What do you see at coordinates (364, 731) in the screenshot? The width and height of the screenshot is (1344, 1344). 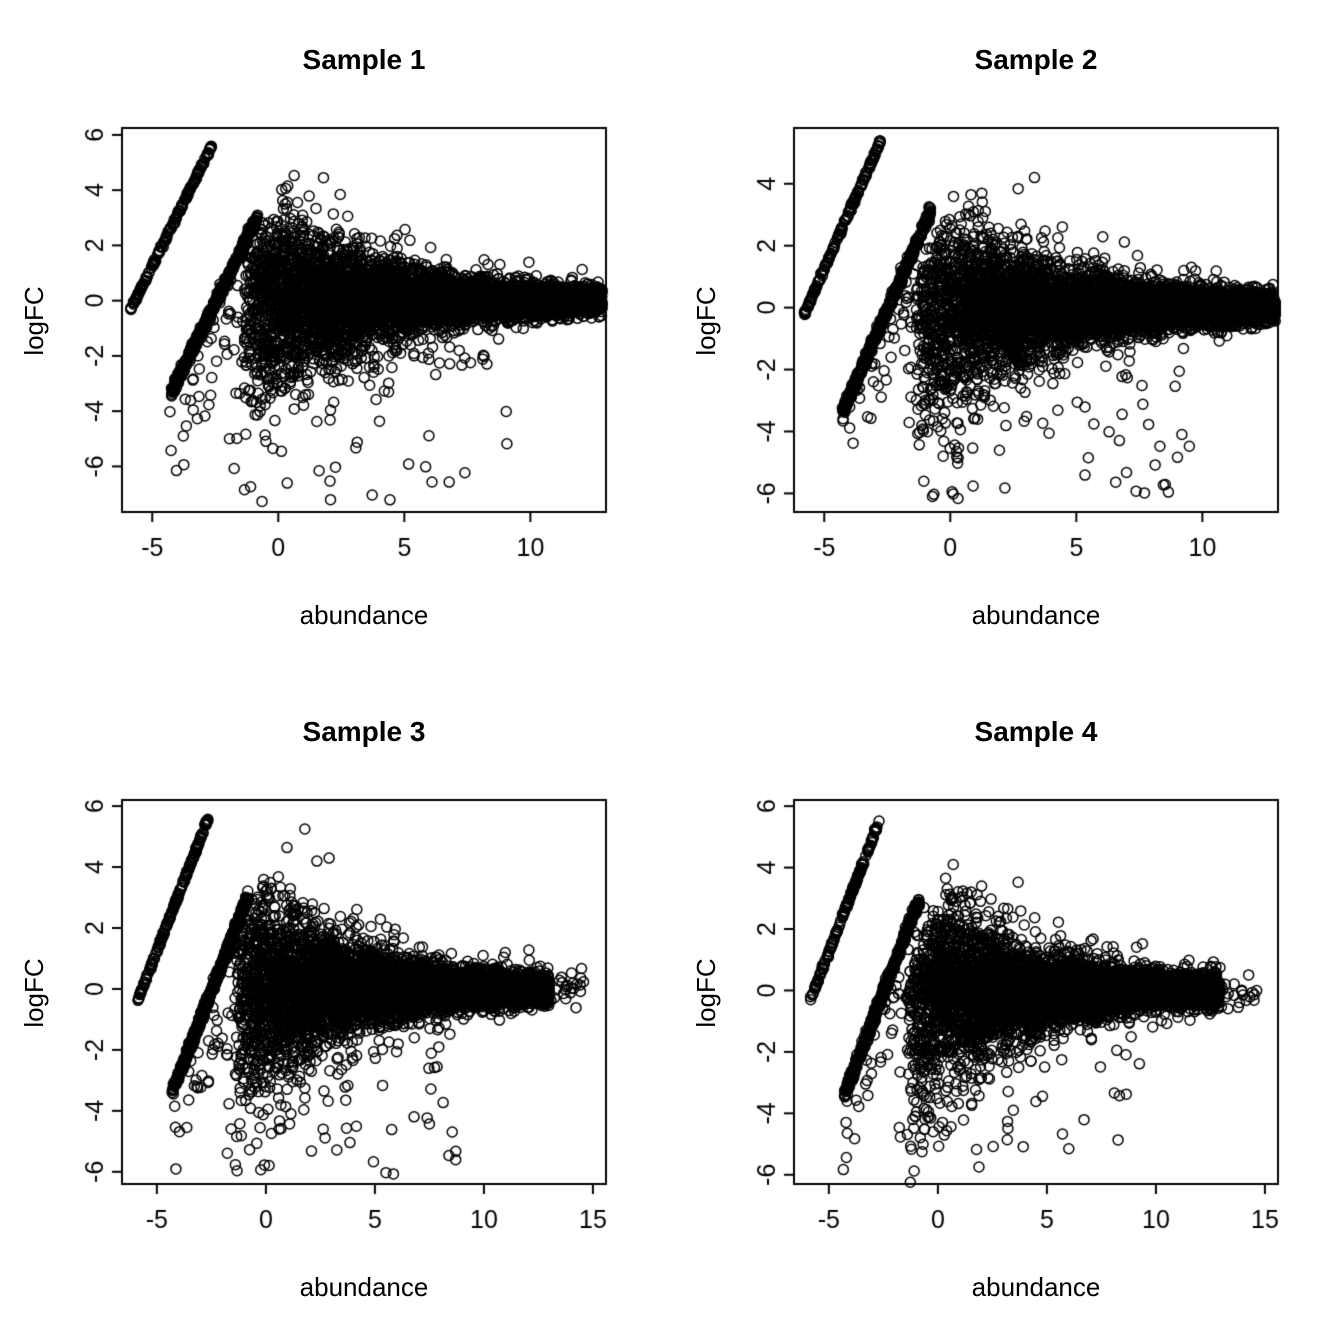 I see `chart-title: Sample 3` at bounding box center [364, 731].